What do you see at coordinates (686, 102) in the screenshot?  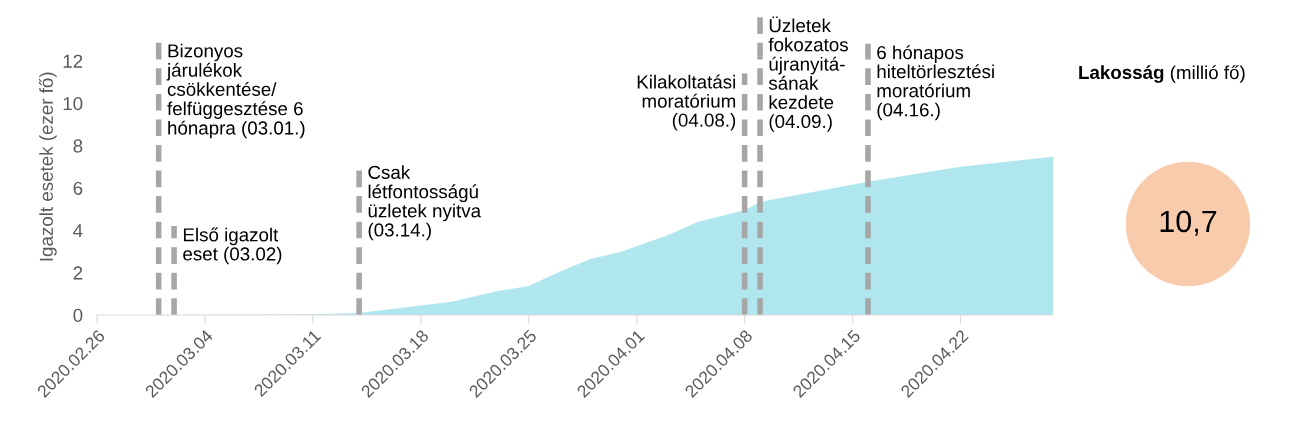 I see `ref-line-label: Kilakoltatási moratórium (04.08.)` at bounding box center [686, 102].